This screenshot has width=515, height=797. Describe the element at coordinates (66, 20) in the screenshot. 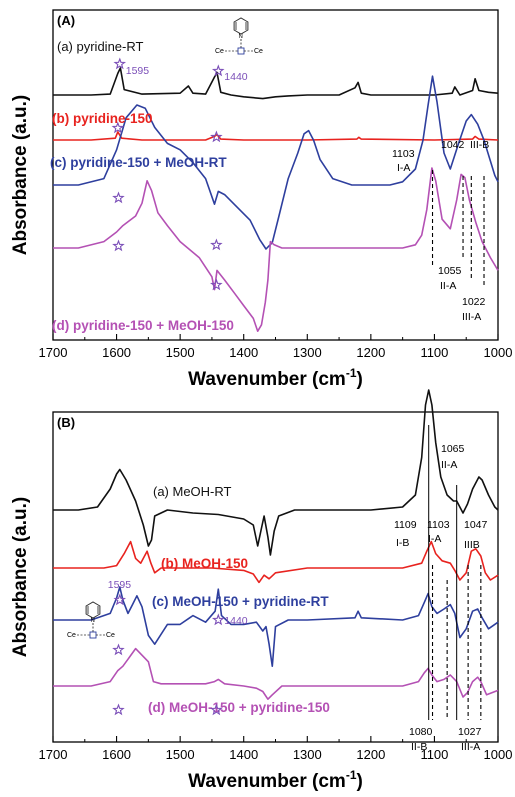

I see `panel-label: (A)` at that location.